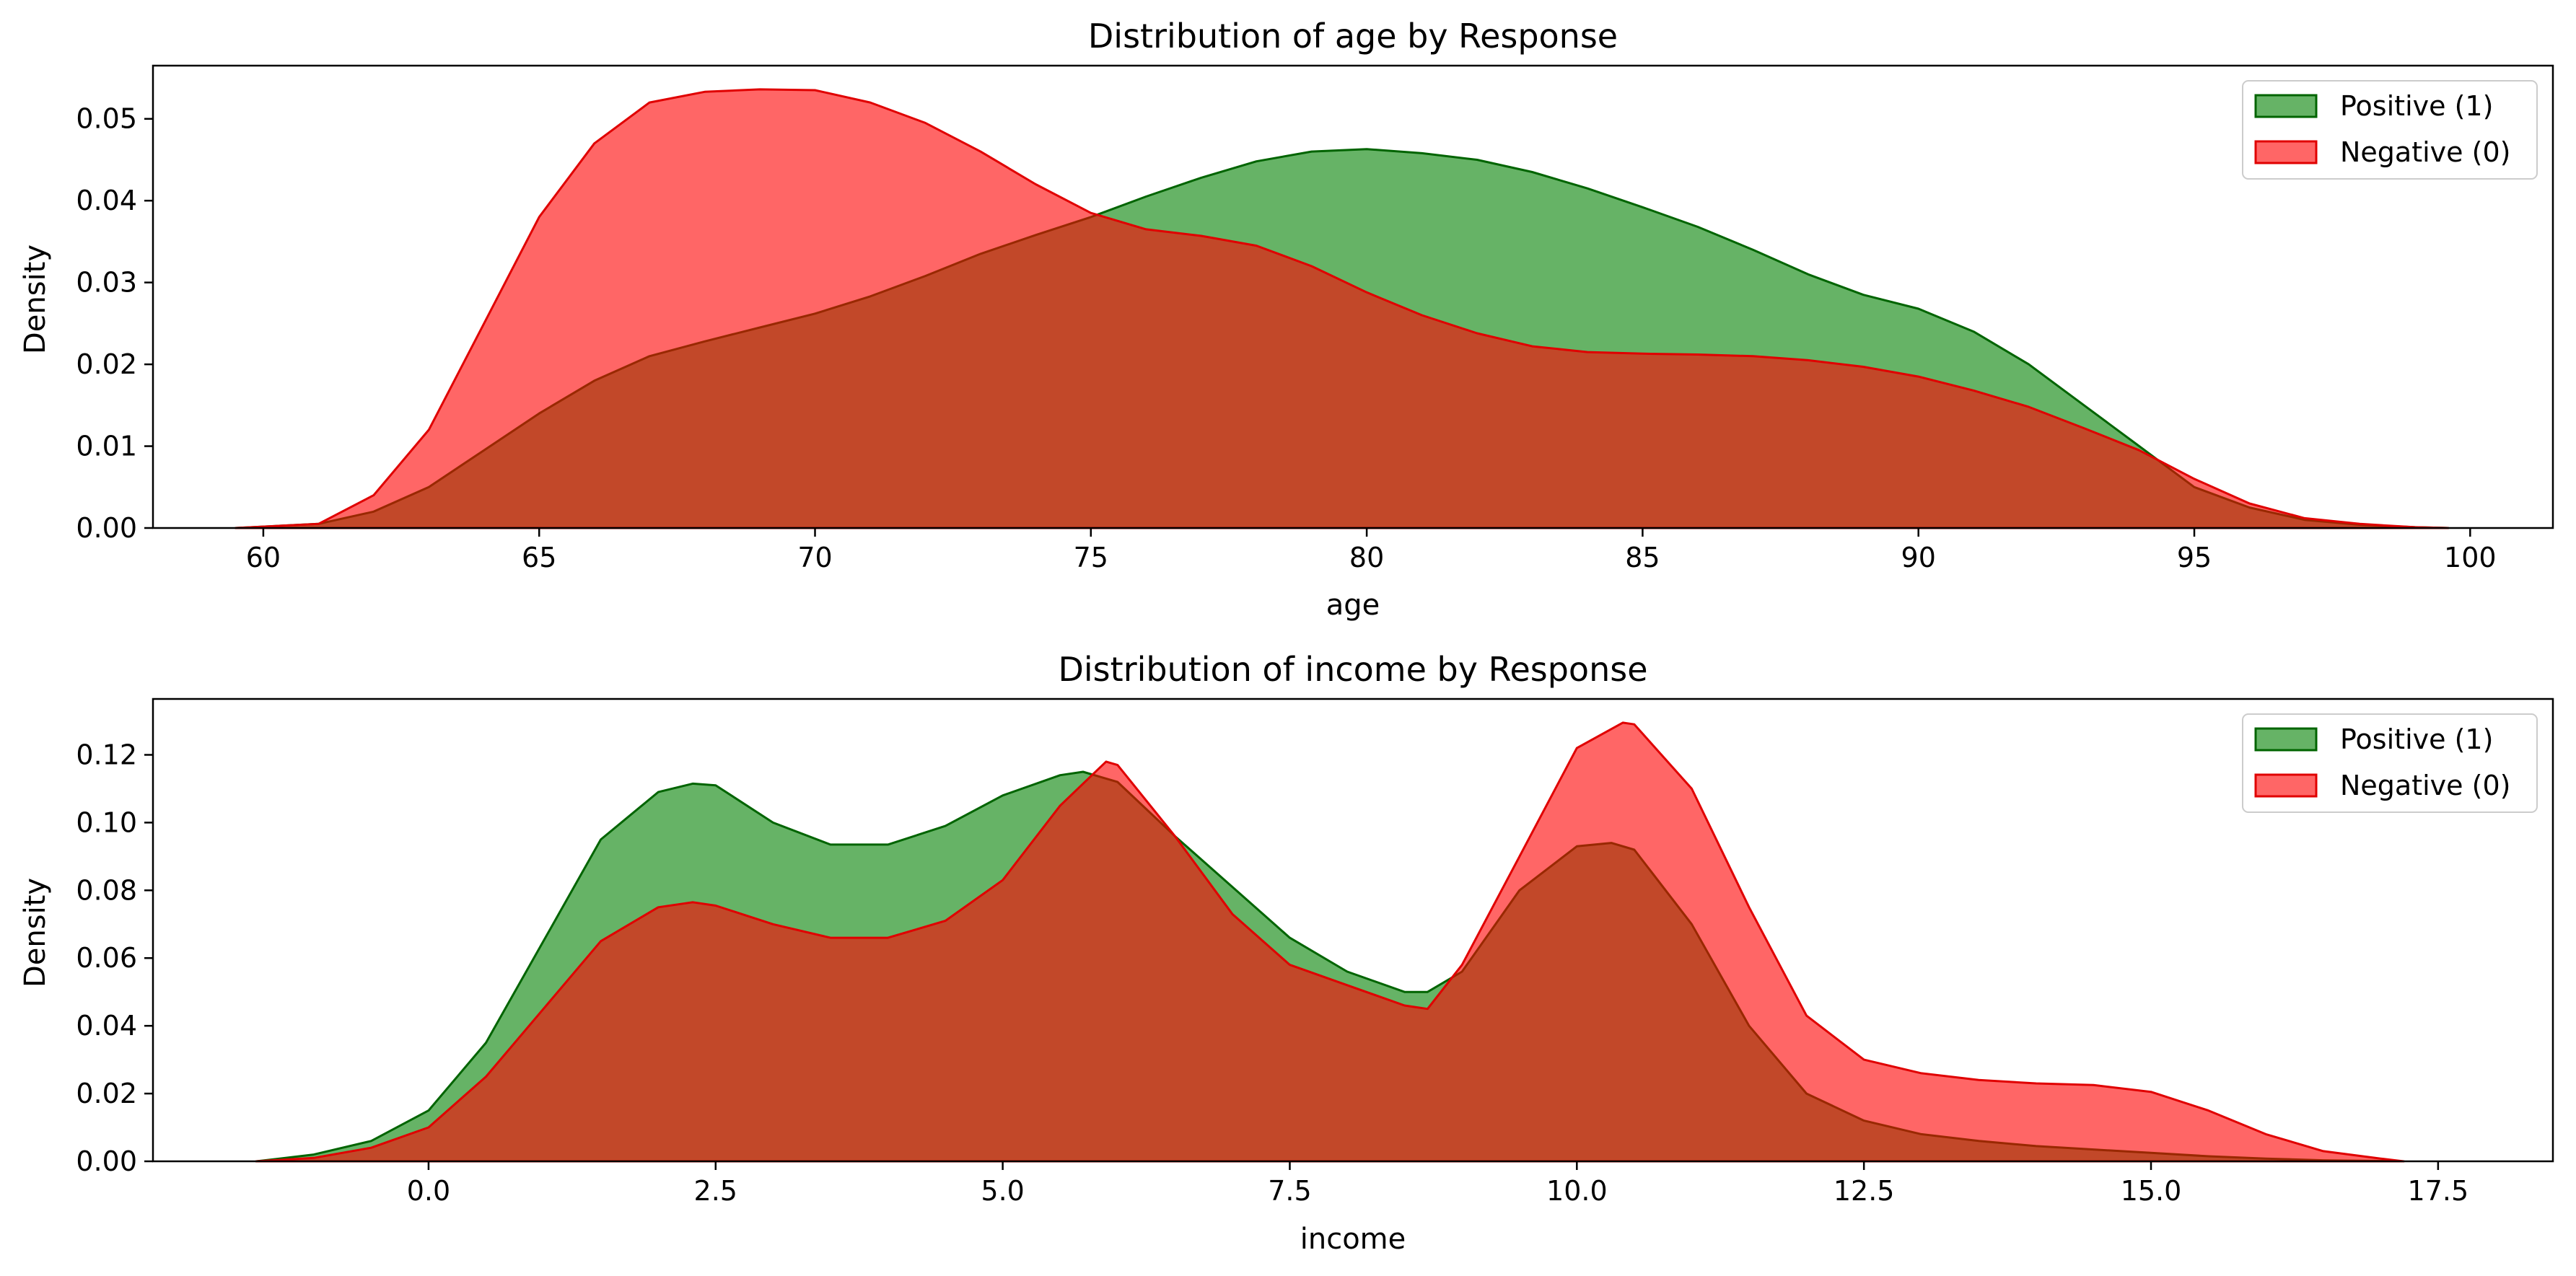  What do you see at coordinates (107, 958) in the screenshot?
I see `income-y-tick-label: 0.06` at bounding box center [107, 958].